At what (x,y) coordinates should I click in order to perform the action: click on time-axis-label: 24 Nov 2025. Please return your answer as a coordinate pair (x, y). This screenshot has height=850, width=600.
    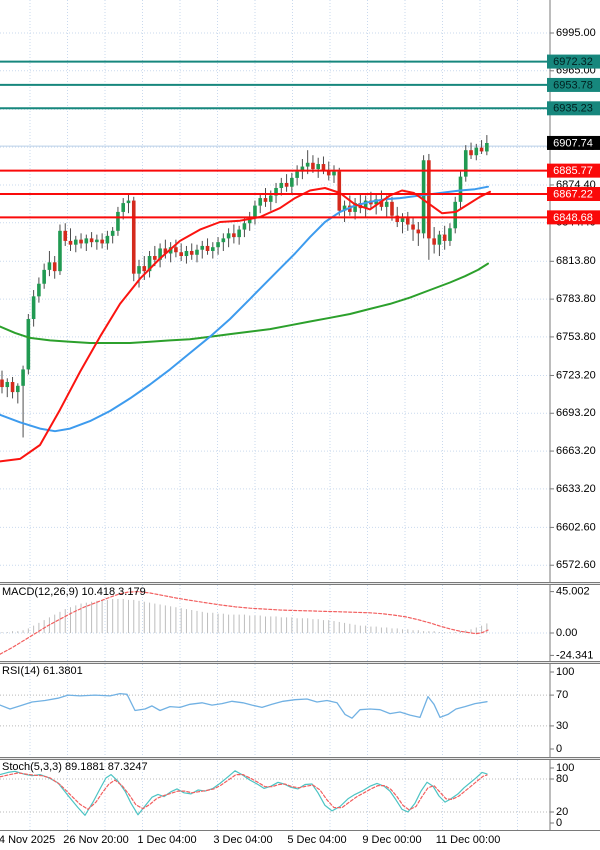
    Looking at the image, I should click on (28, 840).